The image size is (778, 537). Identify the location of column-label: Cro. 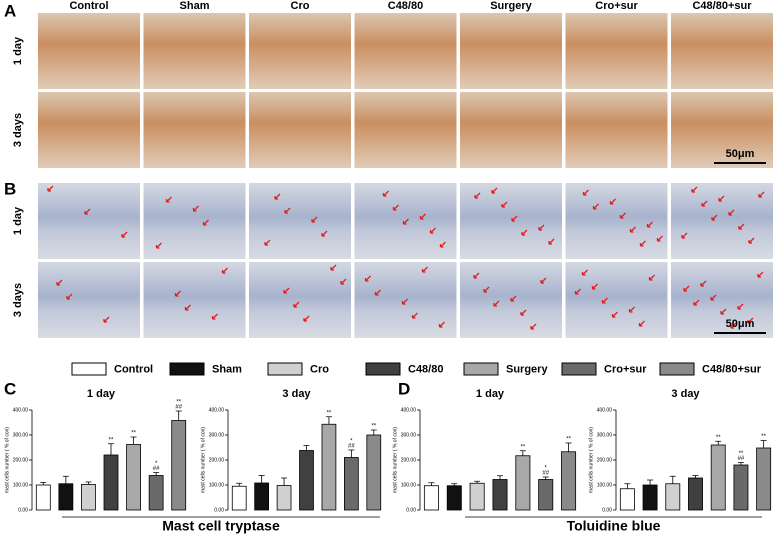
(300, 6).